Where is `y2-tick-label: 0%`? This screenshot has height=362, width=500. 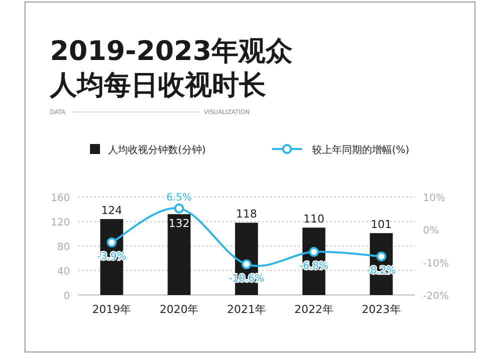
y2-tick-label: 0% is located at coordinates (431, 231).